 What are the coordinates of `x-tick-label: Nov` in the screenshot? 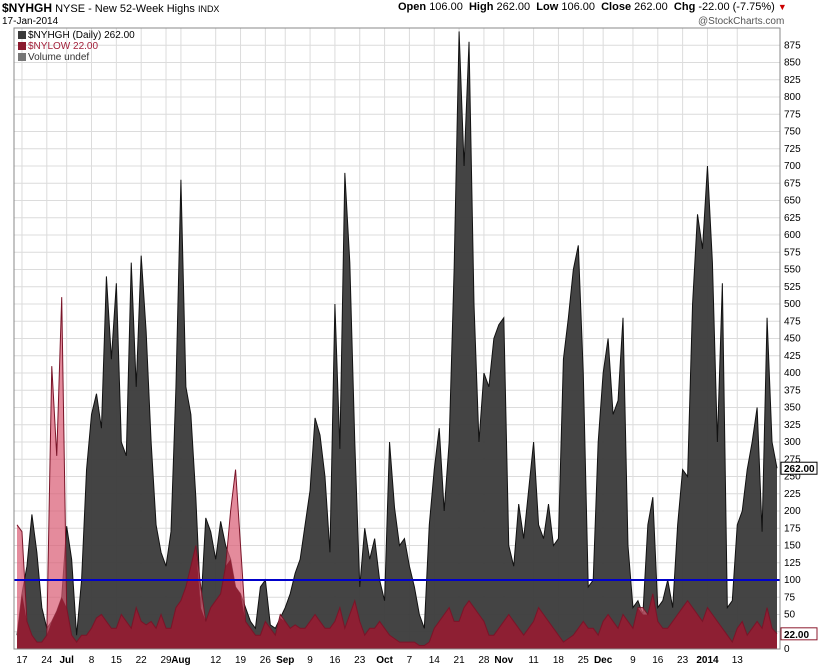 It's located at (503, 660).